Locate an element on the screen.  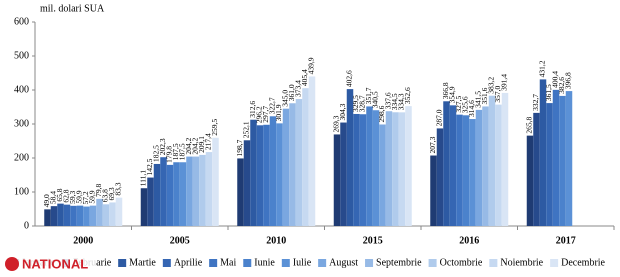
value-label: 352,6 is located at coordinates (407, 95).